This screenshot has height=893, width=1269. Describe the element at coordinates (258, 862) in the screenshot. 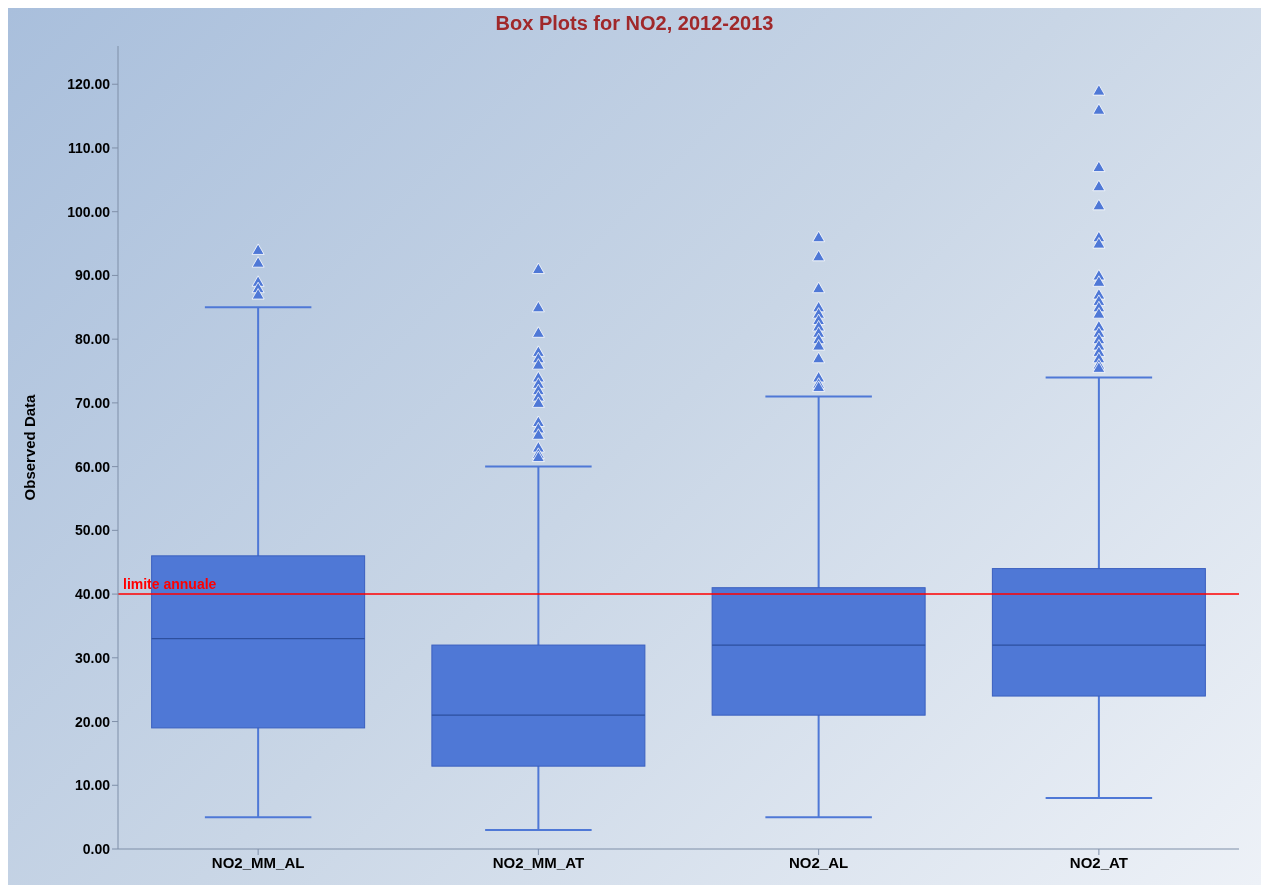

I see `x-tick-label: NO2_MM_AL` at that location.